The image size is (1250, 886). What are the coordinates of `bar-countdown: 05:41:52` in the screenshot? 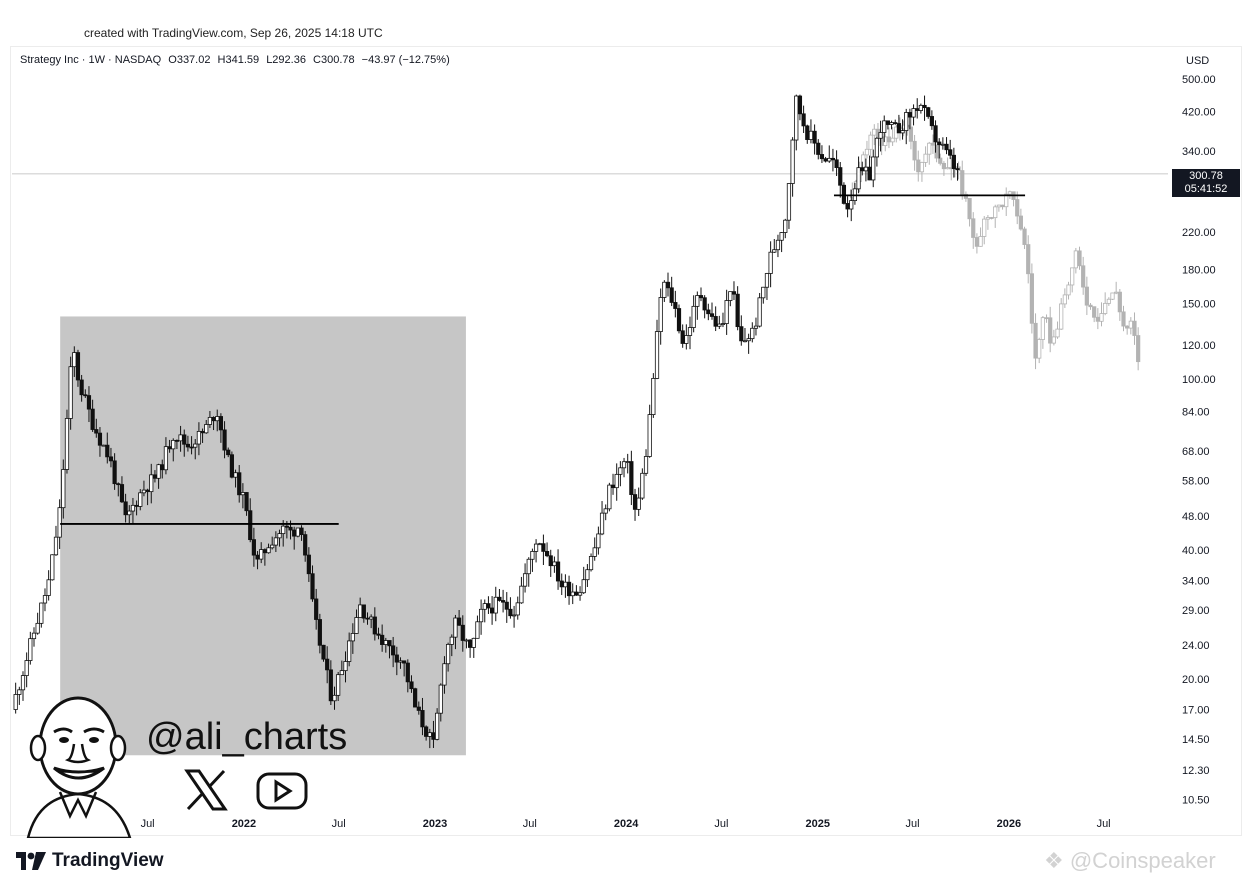 It's located at (1206, 189).